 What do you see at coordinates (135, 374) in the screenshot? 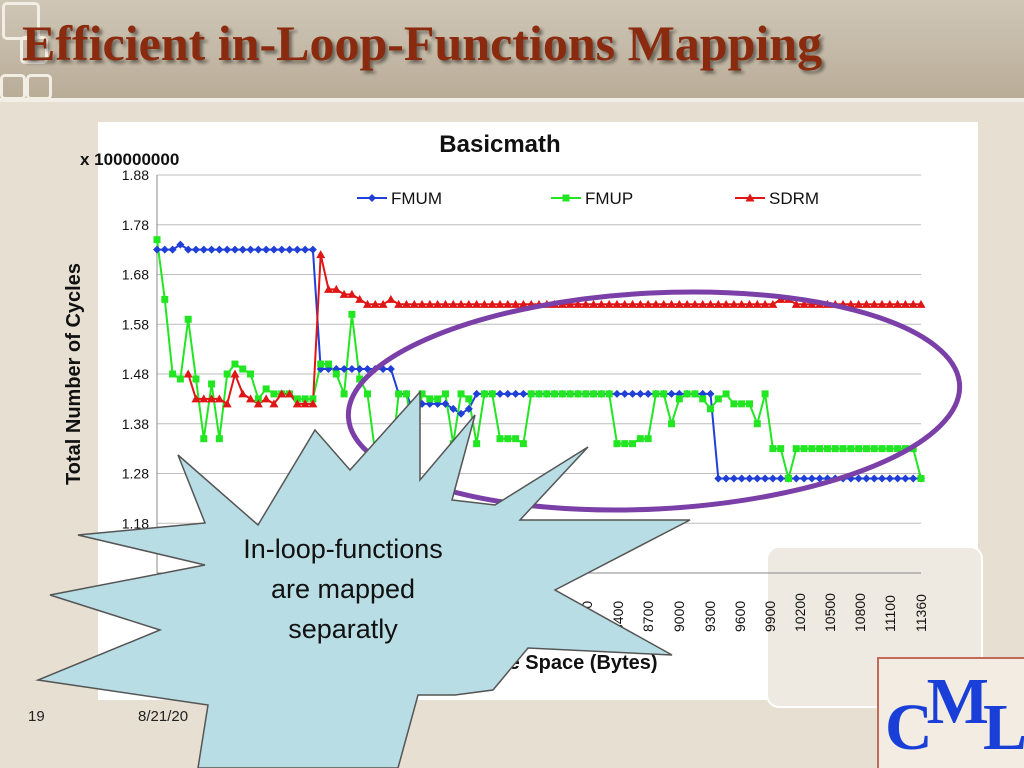
I see `y-tick-label: 1.48` at bounding box center [135, 374].